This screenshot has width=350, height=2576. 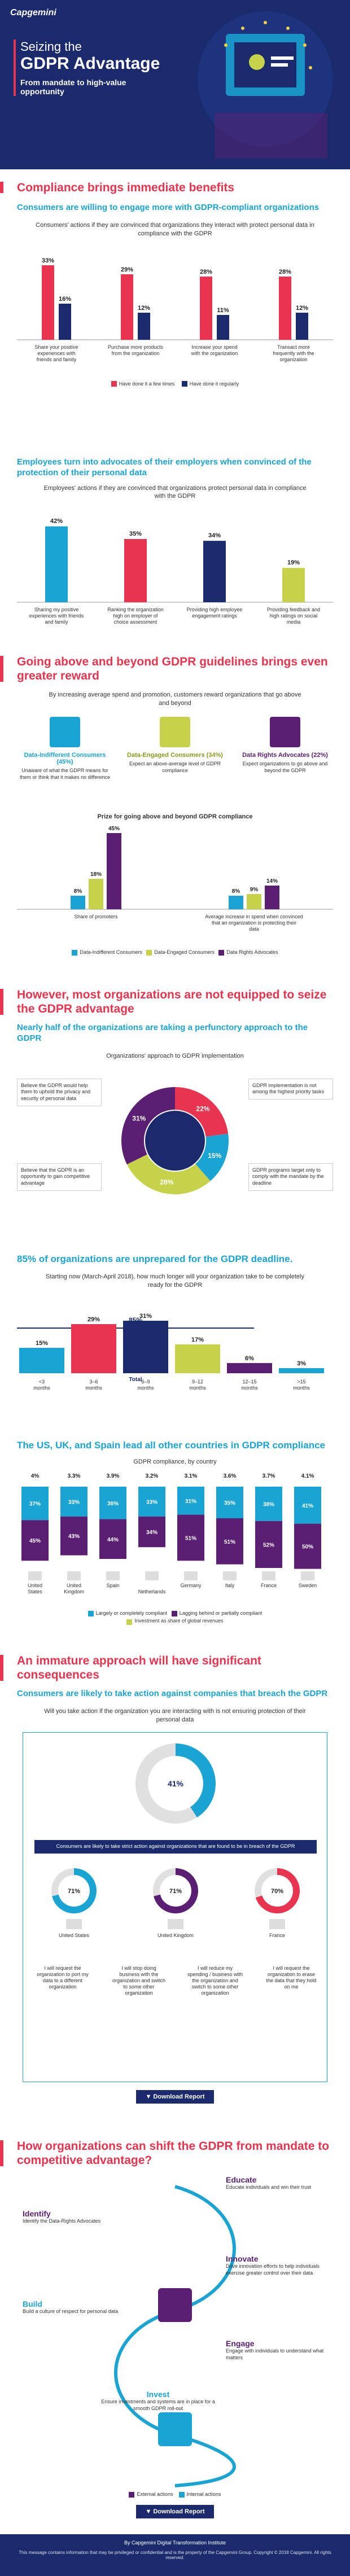 What do you see at coordinates (214, 383) in the screenshot?
I see `legend-label: Have done it regularly` at bounding box center [214, 383].